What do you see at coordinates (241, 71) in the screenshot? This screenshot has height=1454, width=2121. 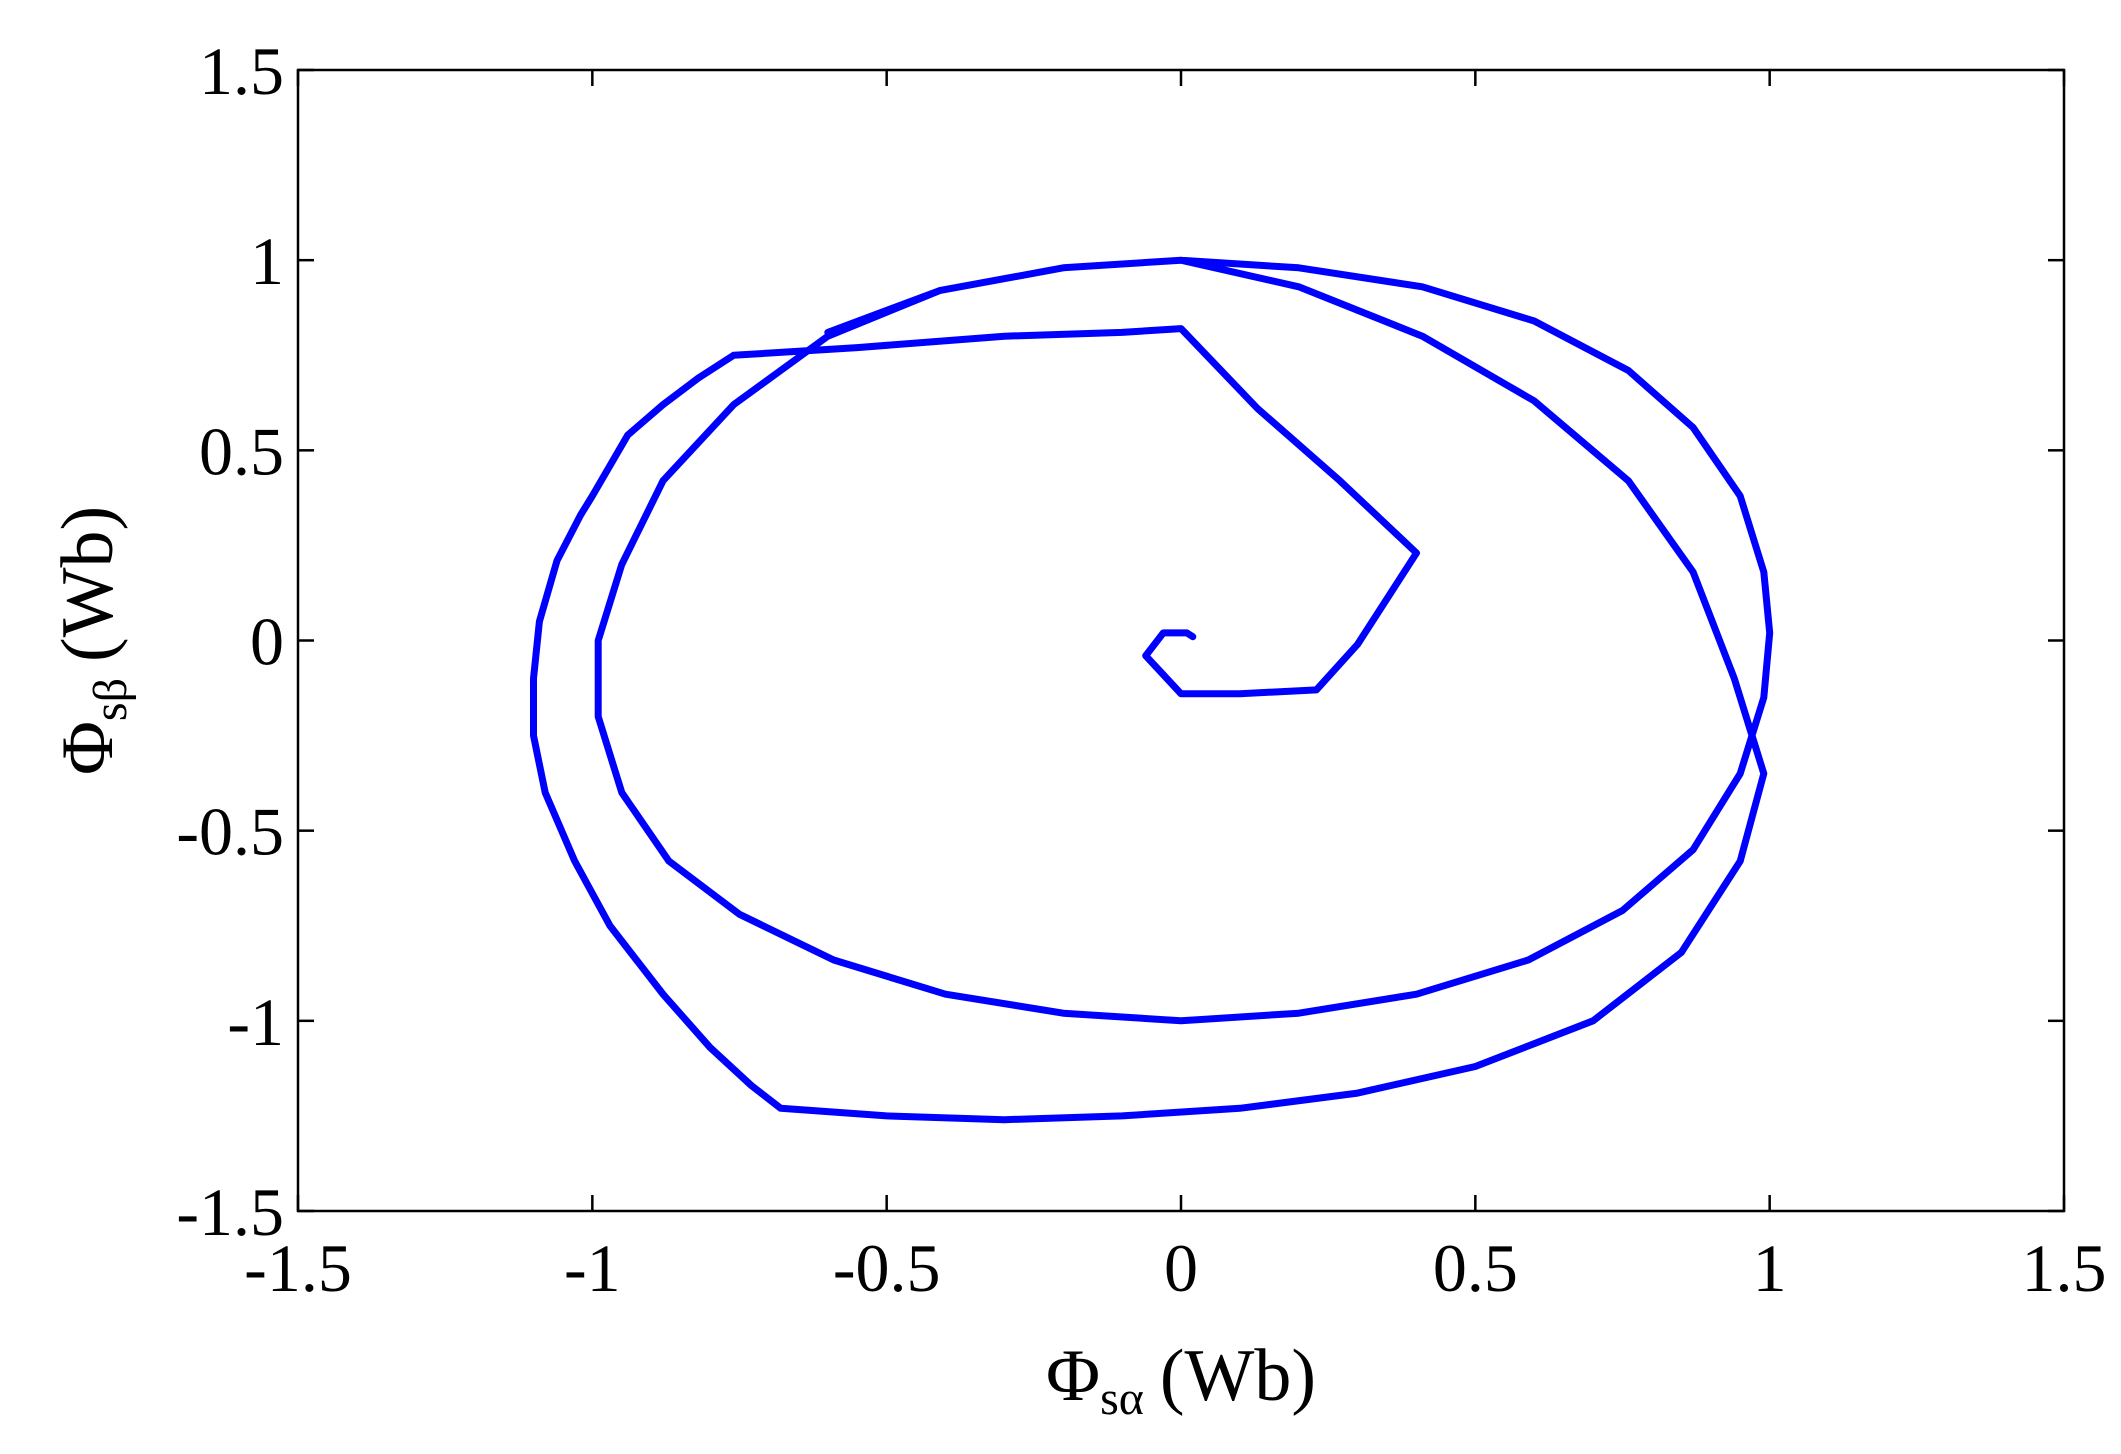 I see `y-tick-label: 1.5` at bounding box center [241, 71].